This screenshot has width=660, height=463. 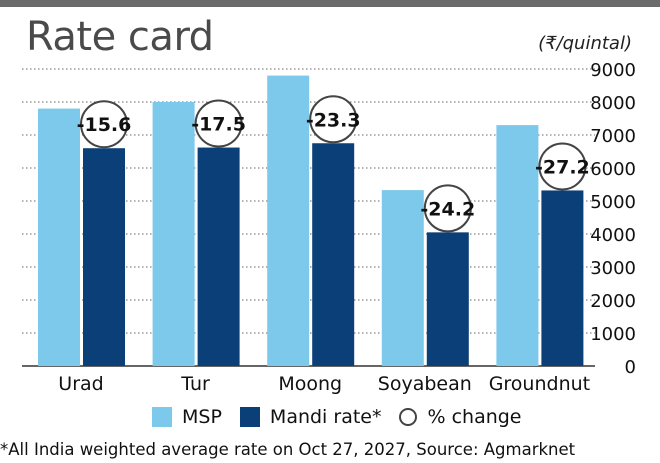 I want to click on y-tick-label: 7000, so click(x=613, y=136).